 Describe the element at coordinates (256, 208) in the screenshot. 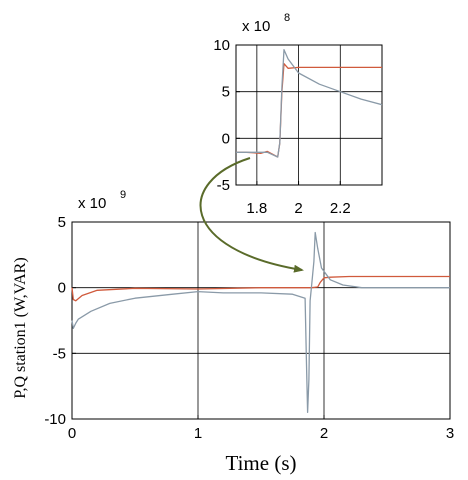

I see `x-tick-label: 1.8` at that location.